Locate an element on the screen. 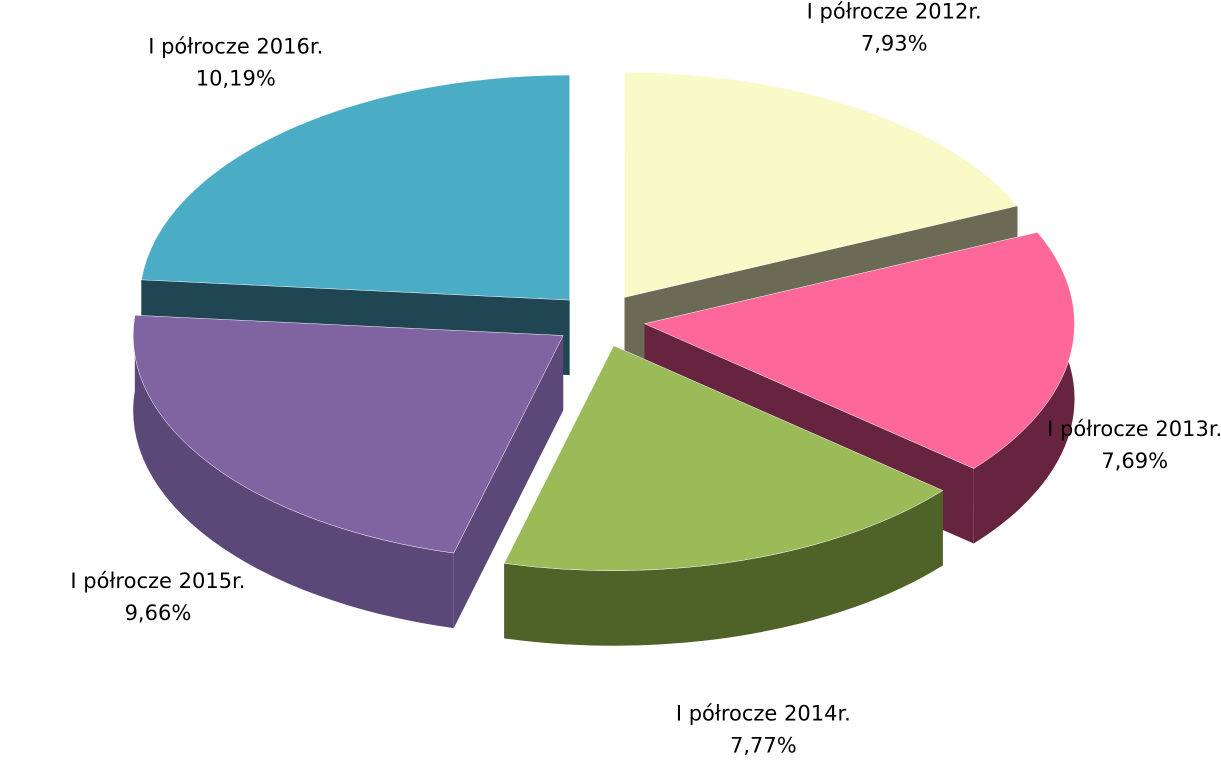  slice-value-label: 7,69% is located at coordinates (1134, 461).